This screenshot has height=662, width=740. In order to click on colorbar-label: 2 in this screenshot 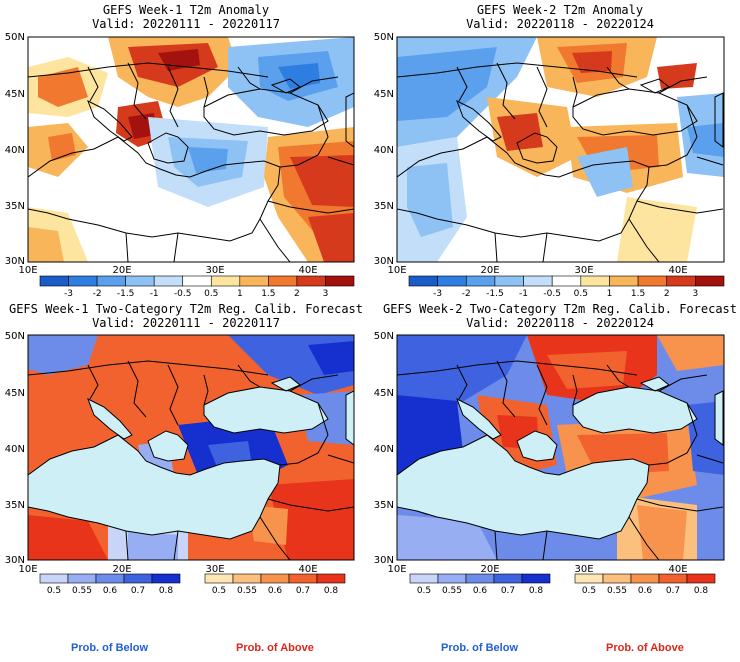, I will do `click(667, 294)`.